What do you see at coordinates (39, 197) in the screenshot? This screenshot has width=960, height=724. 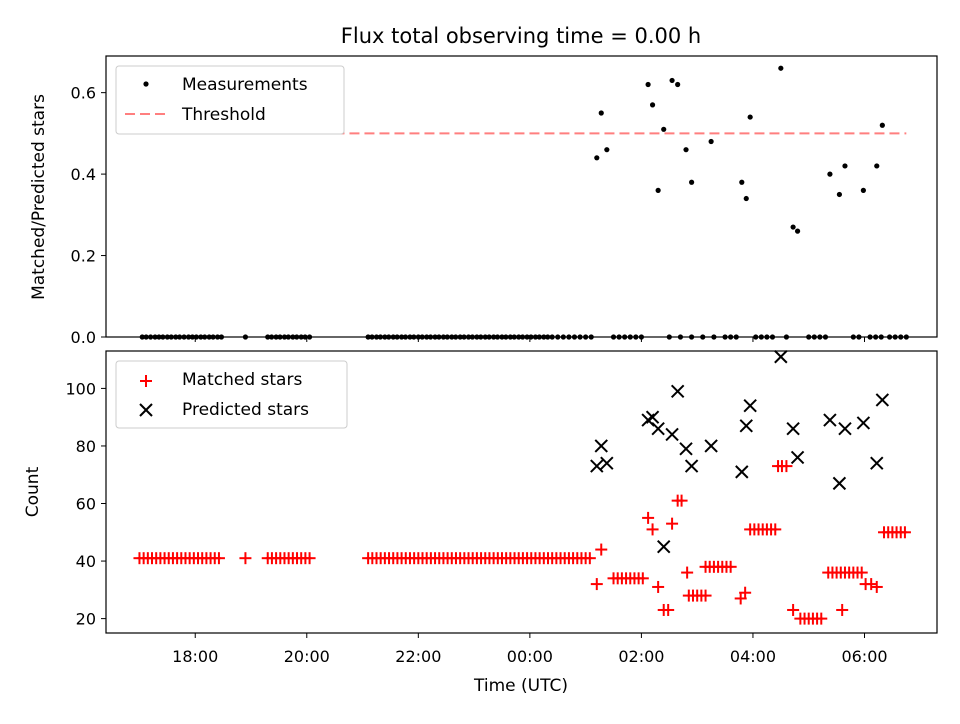 I see `top-y-axis-label: Matched/Predicted stars` at bounding box center [39, 197].